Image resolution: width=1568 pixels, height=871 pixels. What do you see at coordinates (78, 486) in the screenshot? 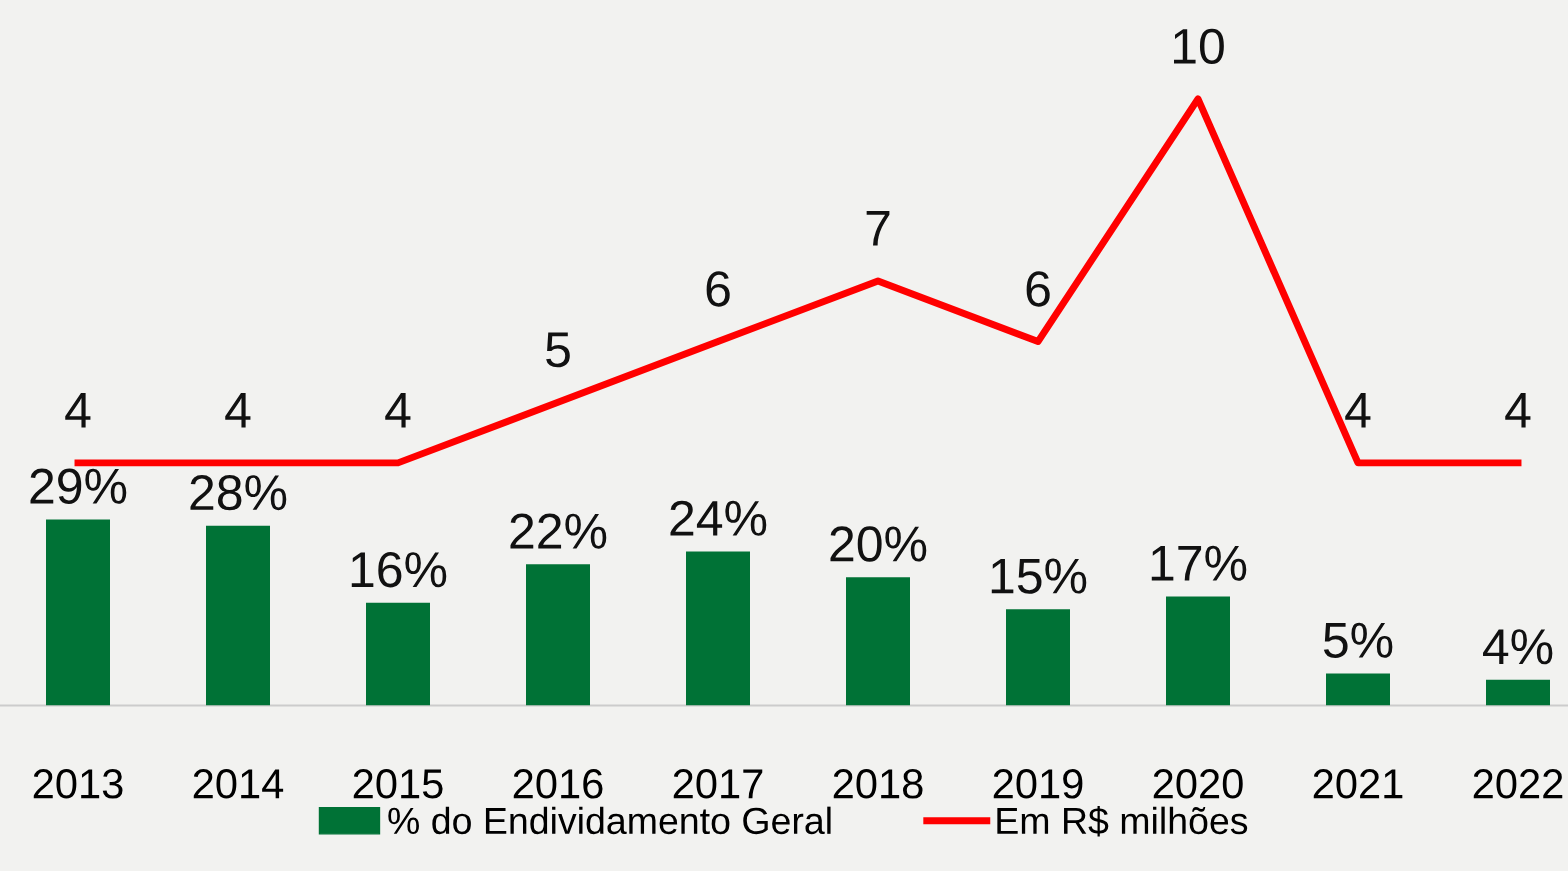
I see `data-label: 29%` at bounding box center [78, 486].